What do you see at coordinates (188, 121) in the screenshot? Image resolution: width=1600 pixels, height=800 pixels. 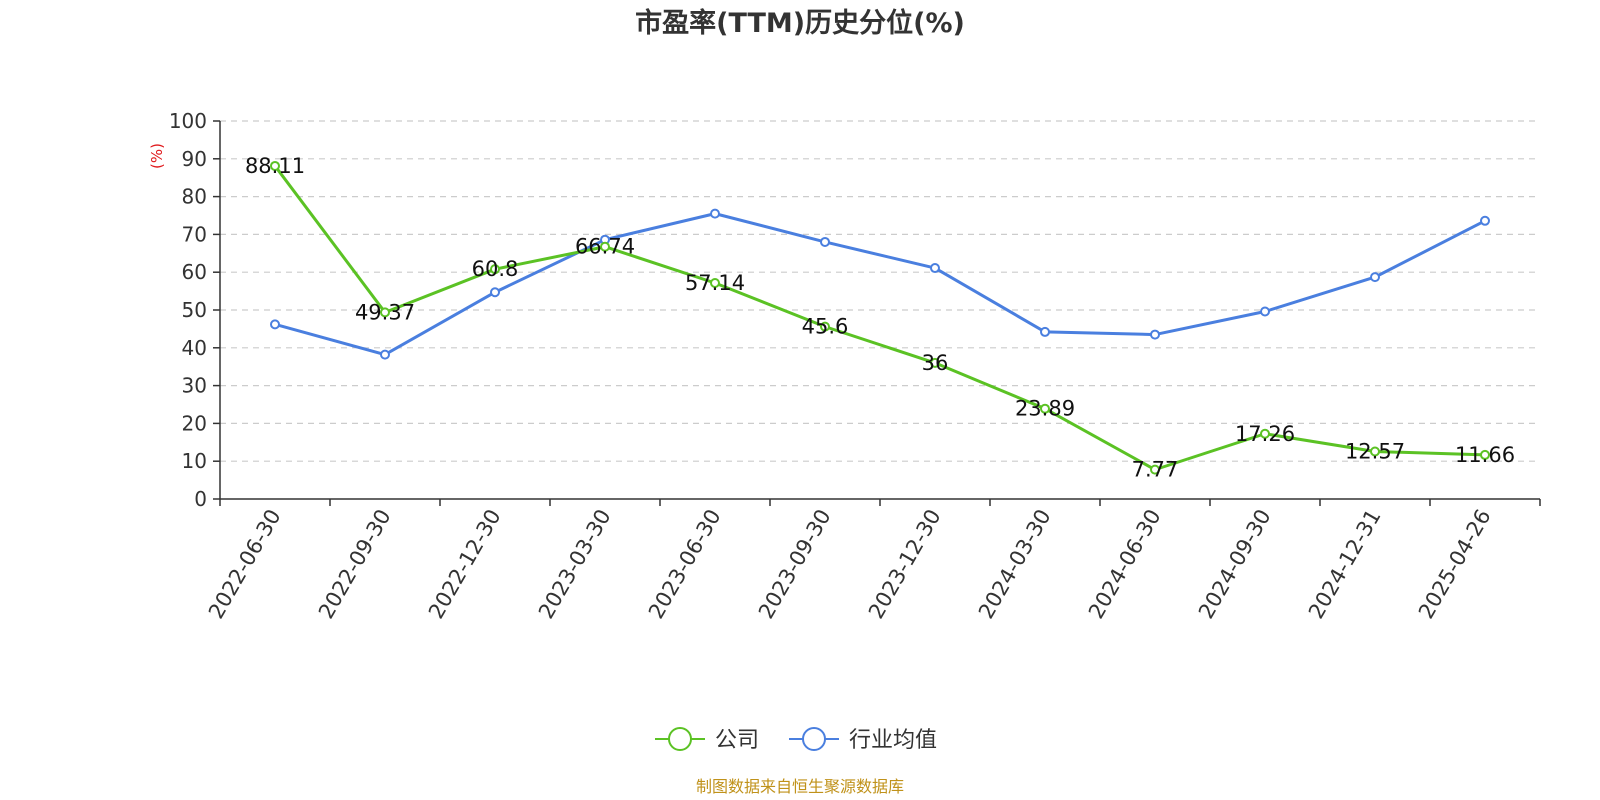 I see `y-tick-label: 100` at bounding box center [188, 121].